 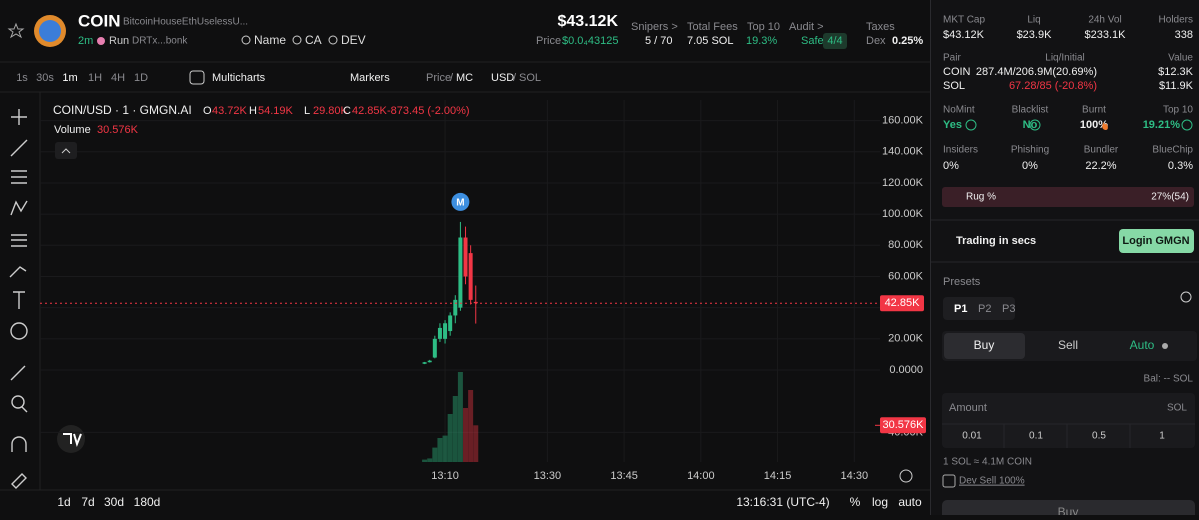 What do you see at coordinates (95, 78) in the screenshot?
I see `interval-button: 1H` at bounding box center [95, 78].